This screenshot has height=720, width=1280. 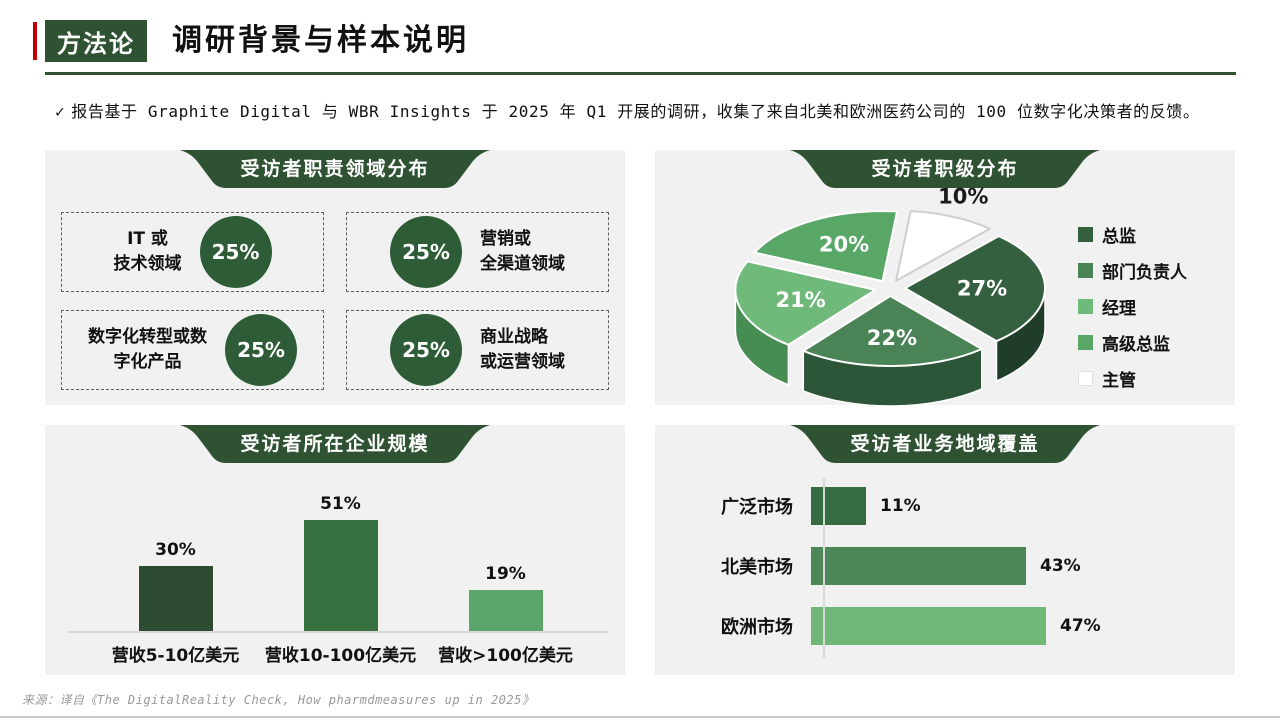 I want to click on role-label: 数字化转型或数 字化产品, so click(x=147, y=349).